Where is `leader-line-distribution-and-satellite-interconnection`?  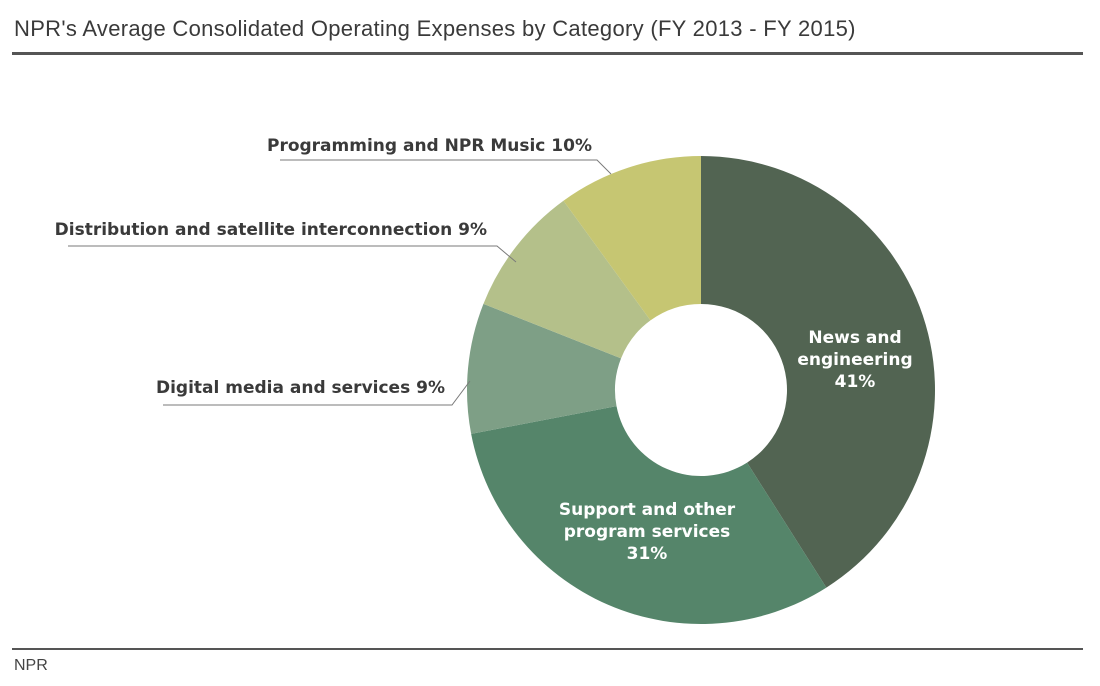 leader-line-distribution-and-satellite-interconnection is located at coordinates (292, 254).